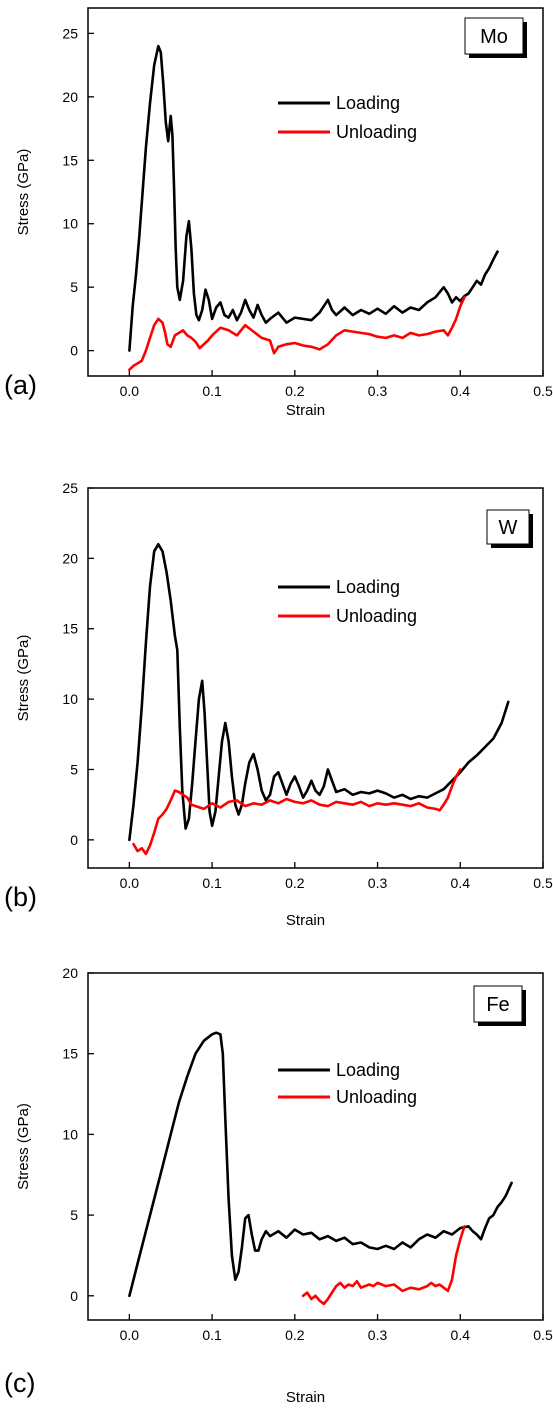  I want to click on element-tag: Mo, so click(494, 37).